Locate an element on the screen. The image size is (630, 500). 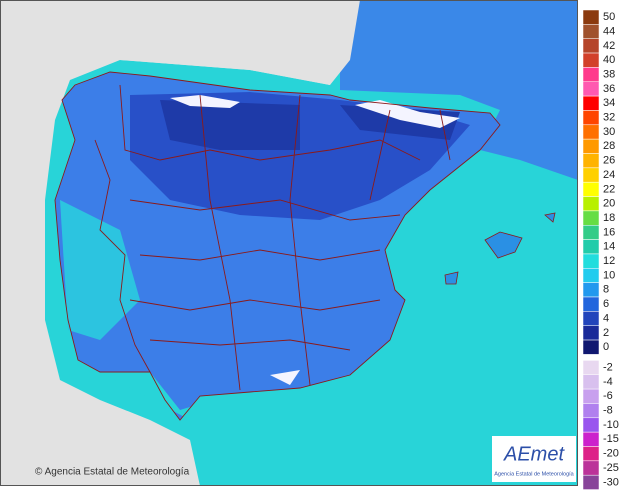
legend-label: 40 is located at coordinates (609, 60).